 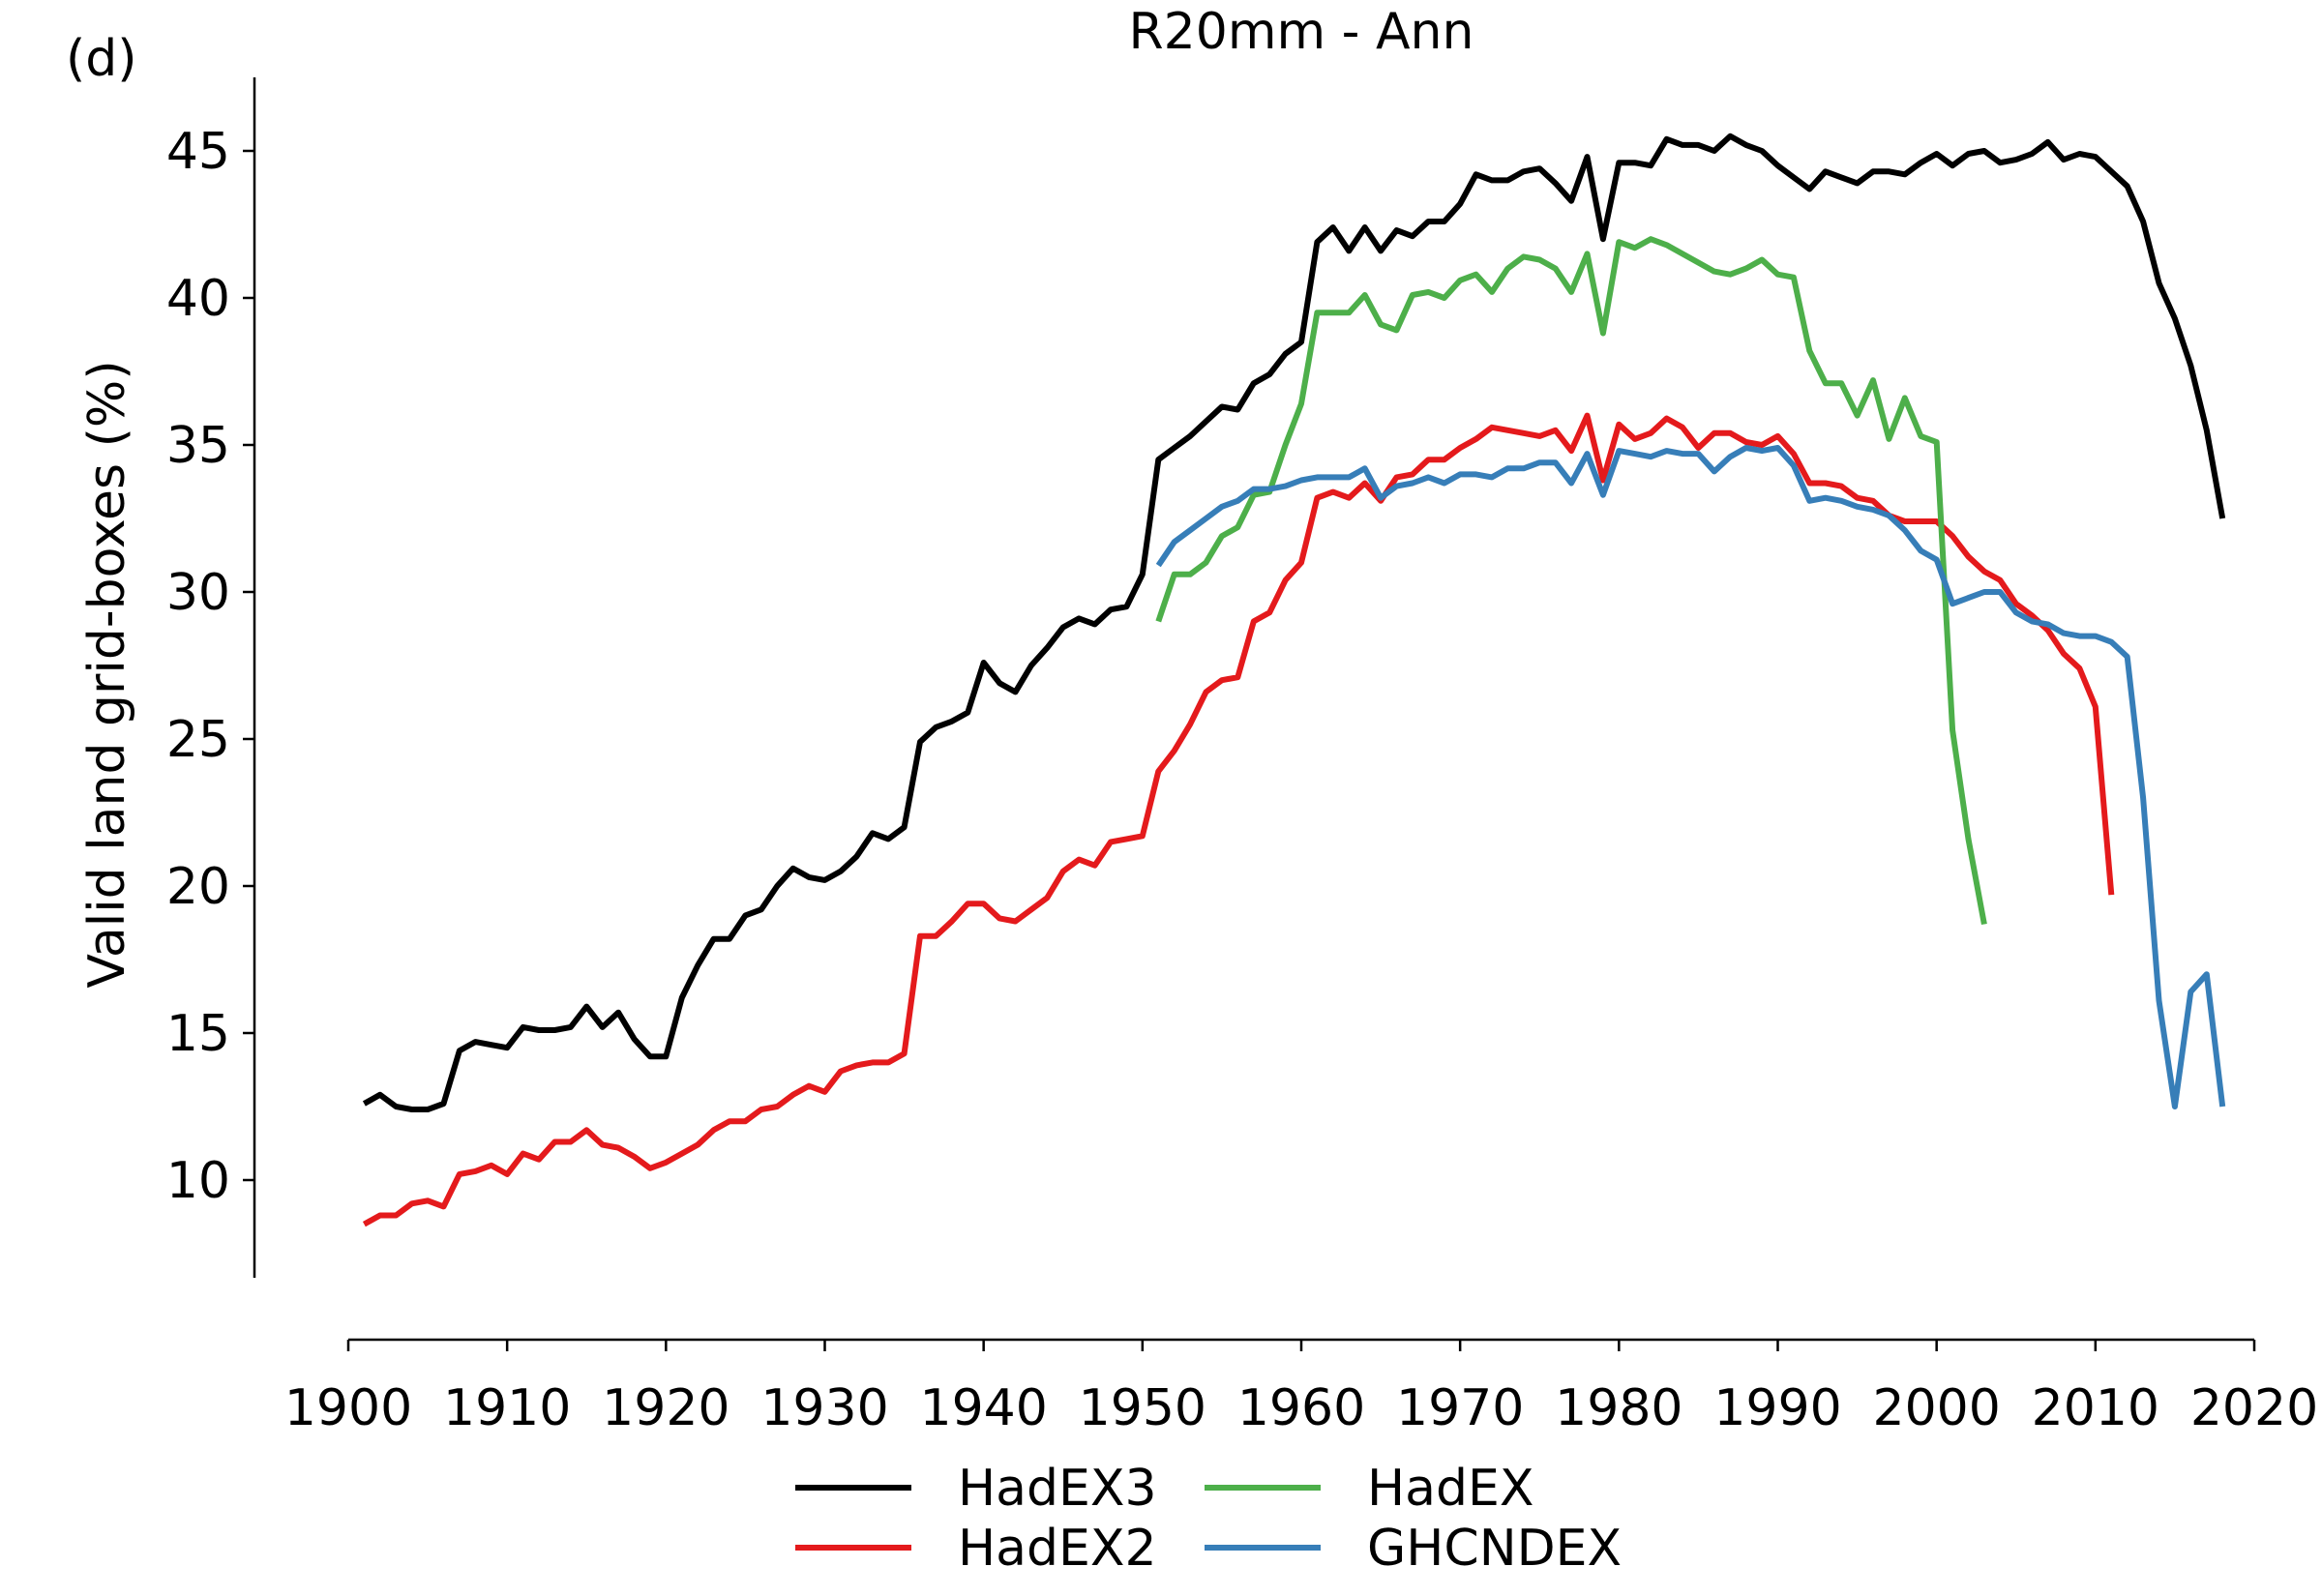 I want to click on y-tick-label: 25, so click(x=198, y=740).